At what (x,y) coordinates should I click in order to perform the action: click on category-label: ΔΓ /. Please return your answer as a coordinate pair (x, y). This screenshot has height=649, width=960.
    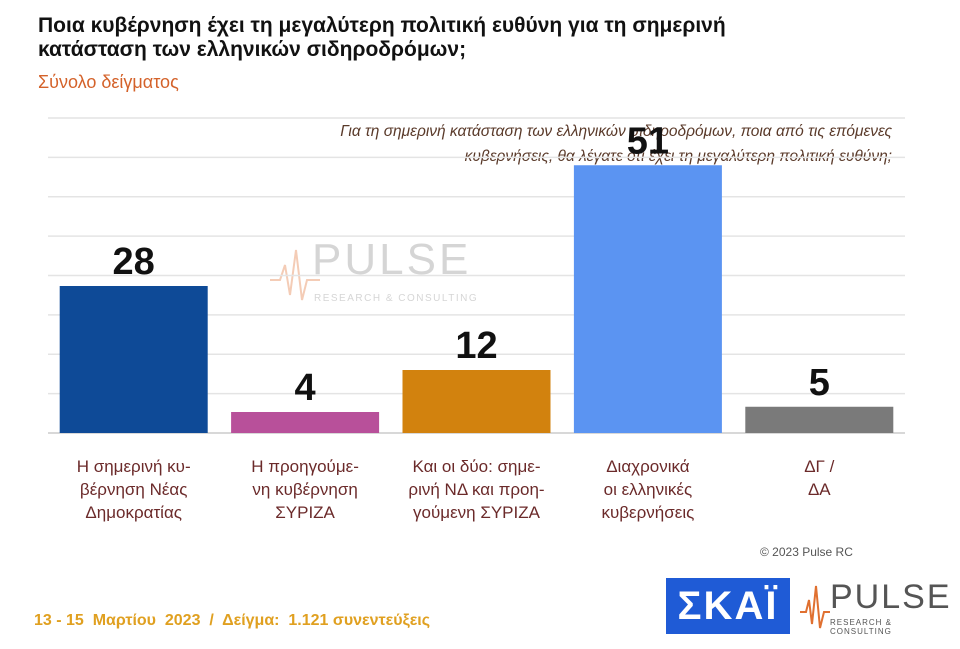
    Looking at the image, I should click on (819, 466).